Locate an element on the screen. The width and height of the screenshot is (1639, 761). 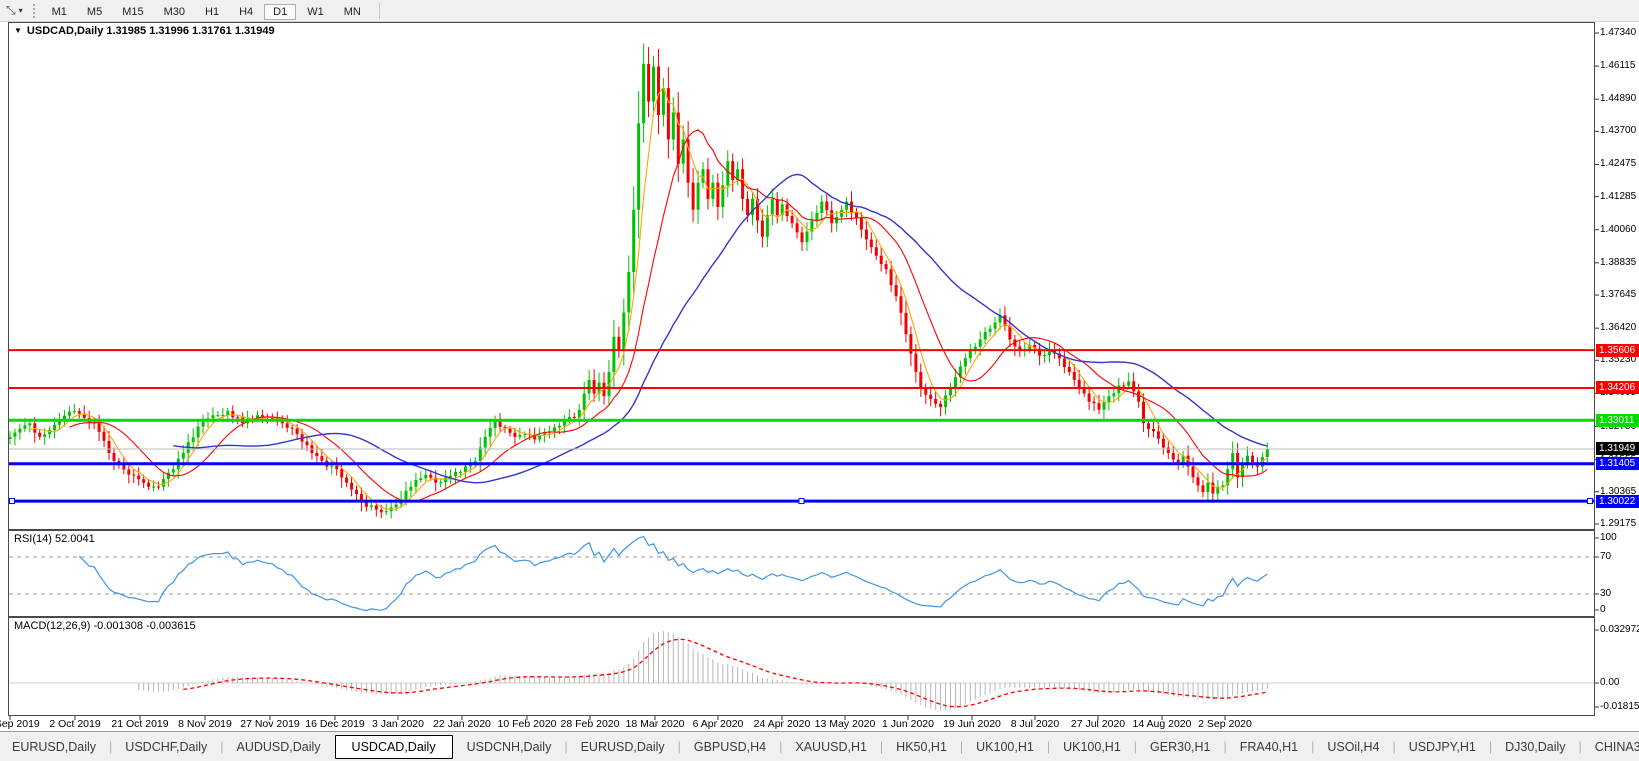
timeframe-button-w1: W1 is located at coordinates (315, 11).